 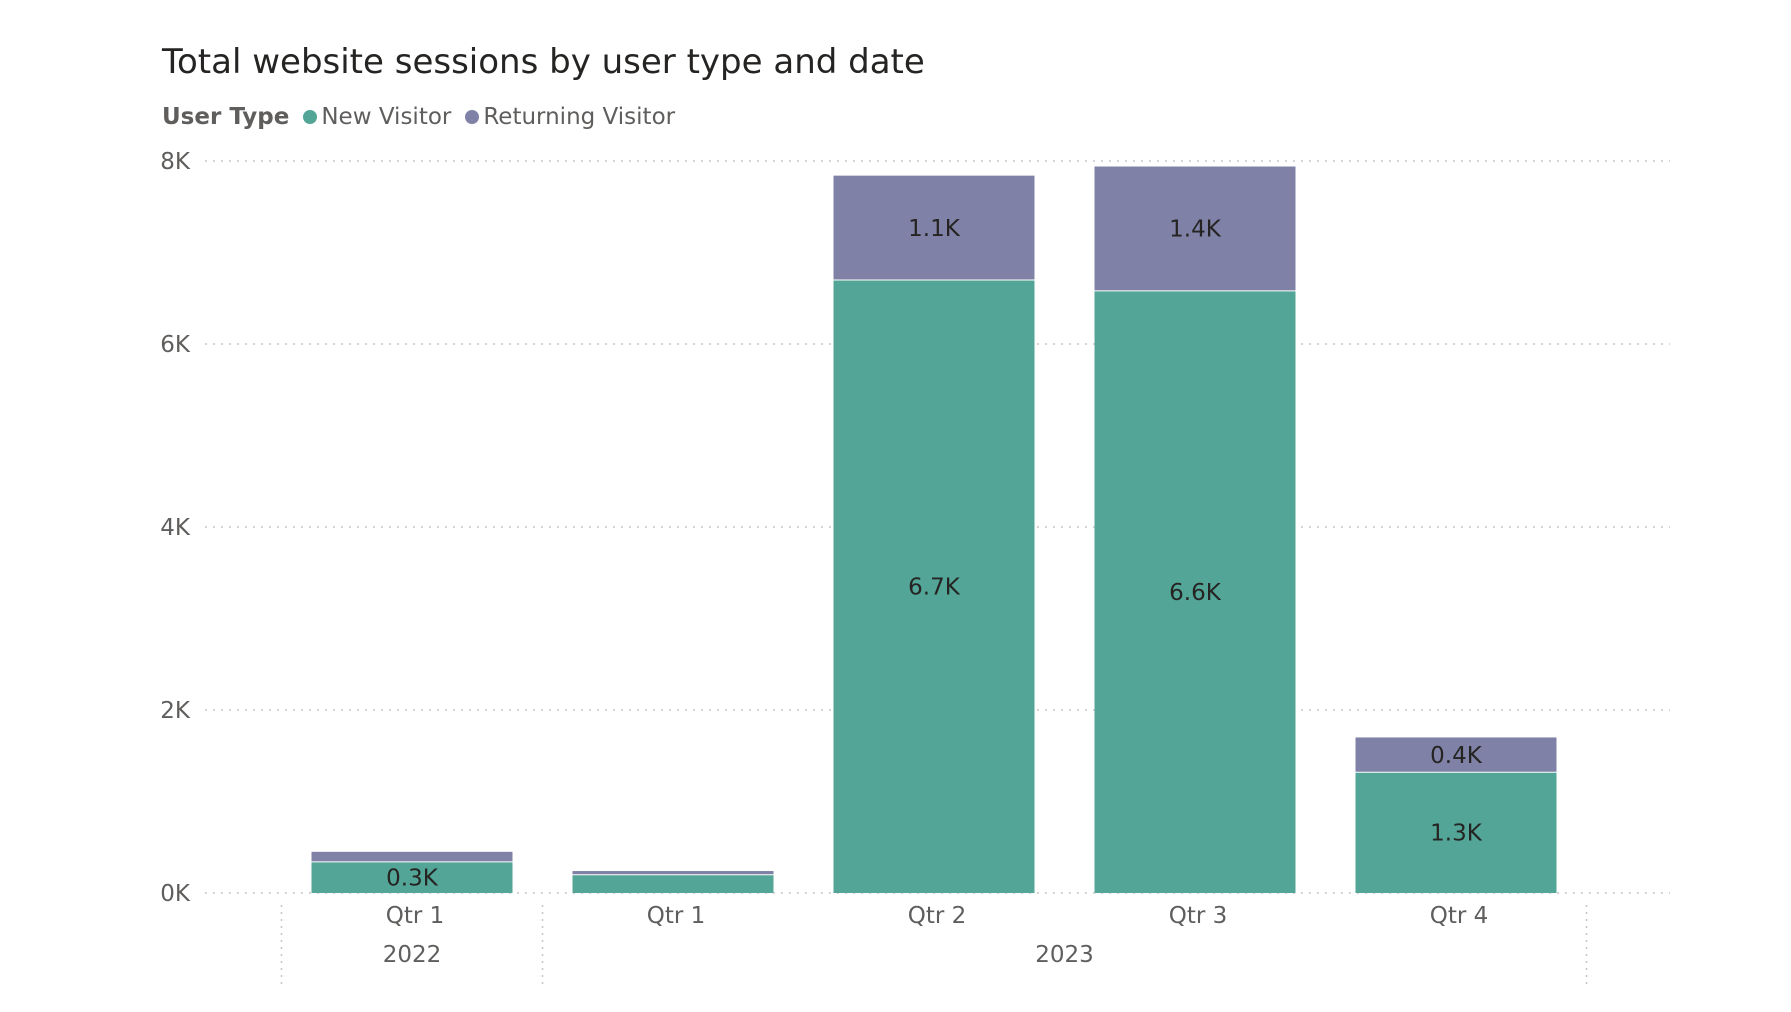 I want to click on y-tick-label: 8K, so click(x=175, y=162).